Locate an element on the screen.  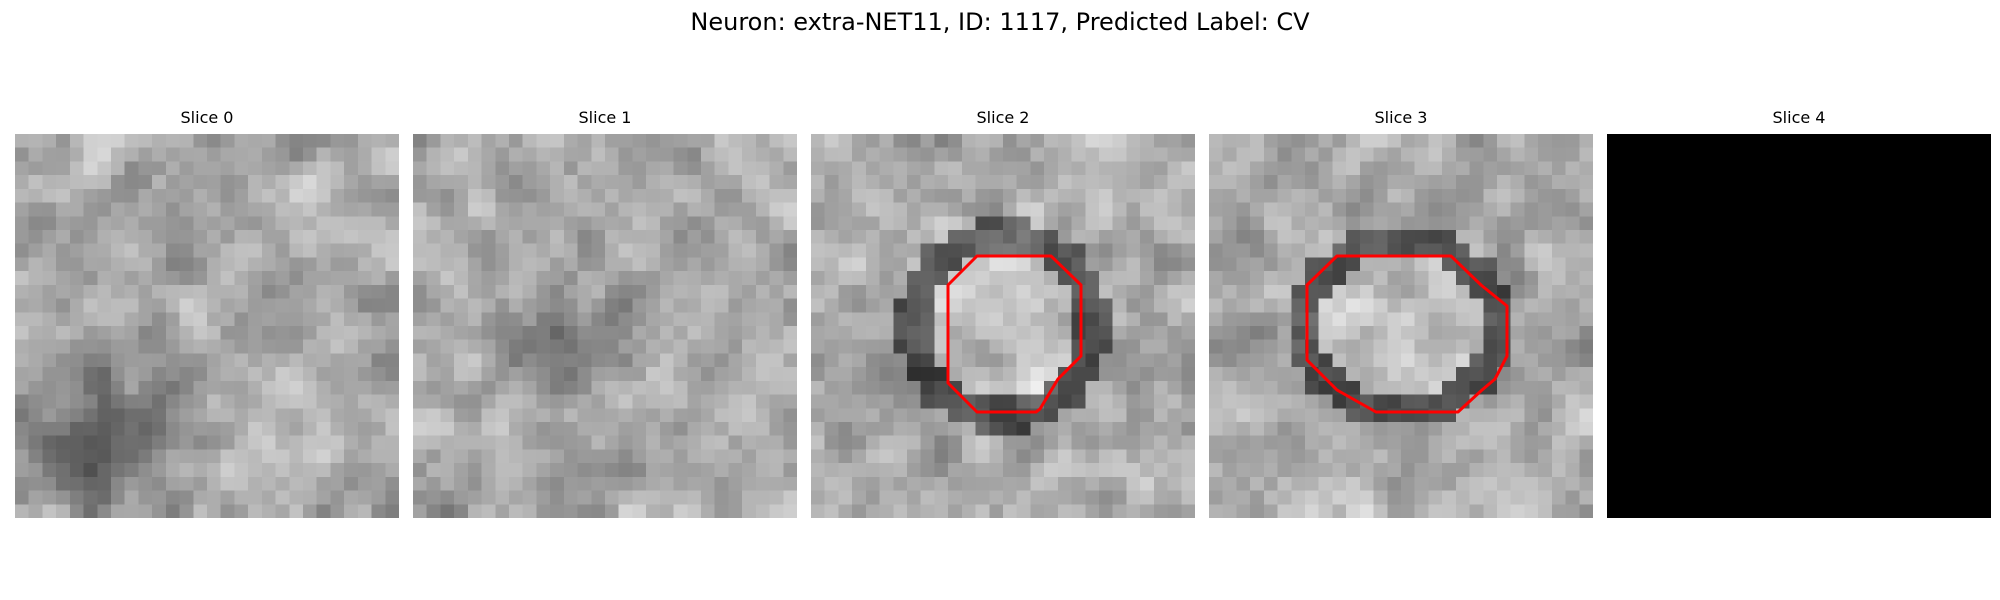
slice-panel-4: Slice 4 is located at coordinates (1799, 314).